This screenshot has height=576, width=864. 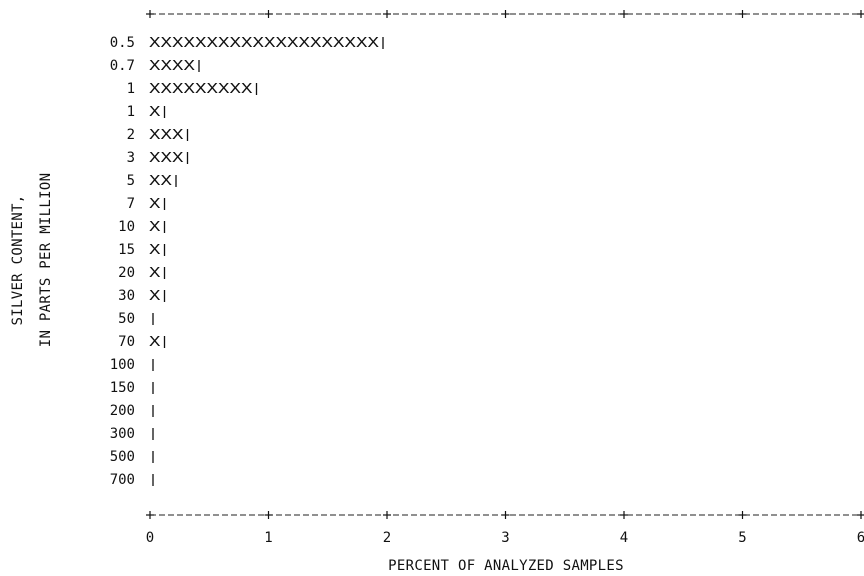 What do you see at coordinates (624, 538) in the screenshot?
I see `x-tick-label: 4` at bounding box center [624, 538].